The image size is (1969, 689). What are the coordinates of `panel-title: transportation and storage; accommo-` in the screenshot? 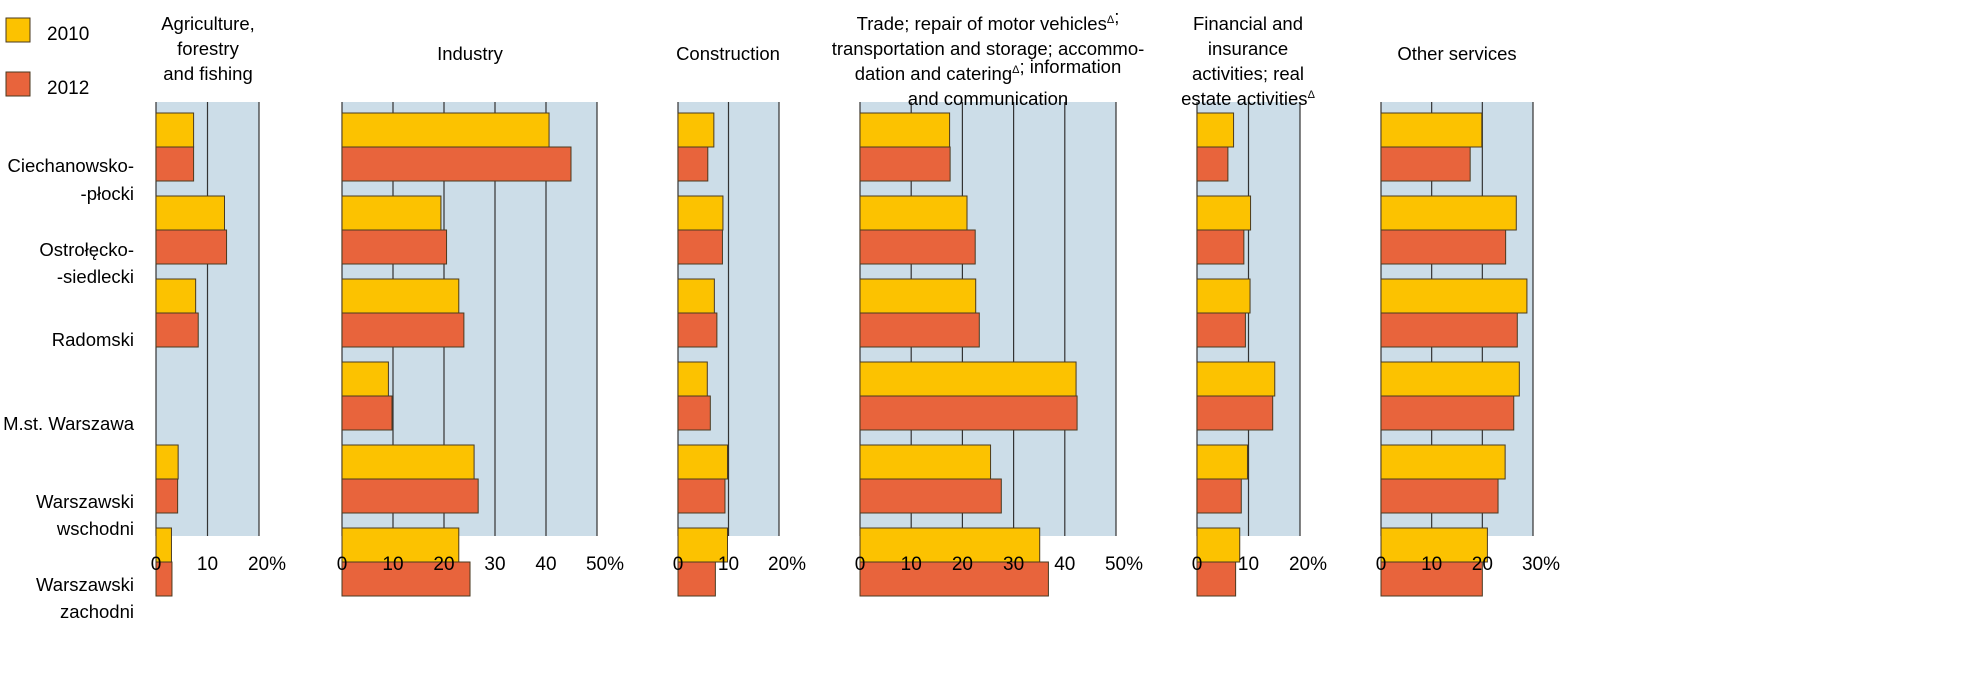 It's located at (988, 48).